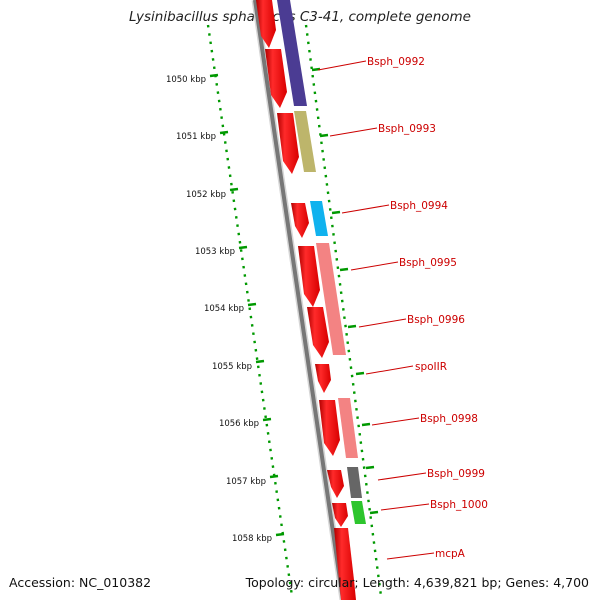 The width and height of the screenshot is (600, 600). What do you see at coordinates (459, 505) in the screenshot?
I see `gene-label: Bsph_1000` at bounding box center [459, 505].